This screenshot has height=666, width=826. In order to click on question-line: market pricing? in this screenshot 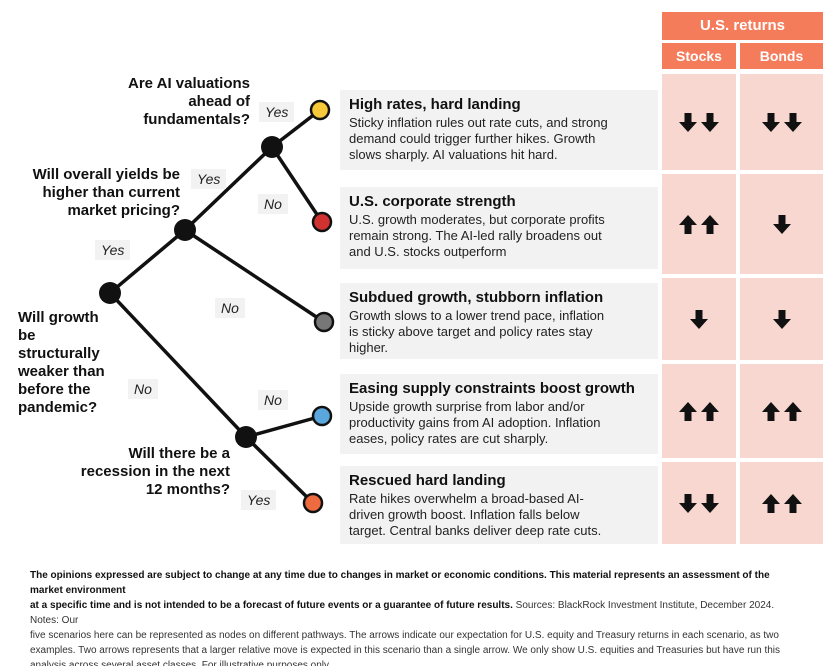, I will do `click(123, 210)`.